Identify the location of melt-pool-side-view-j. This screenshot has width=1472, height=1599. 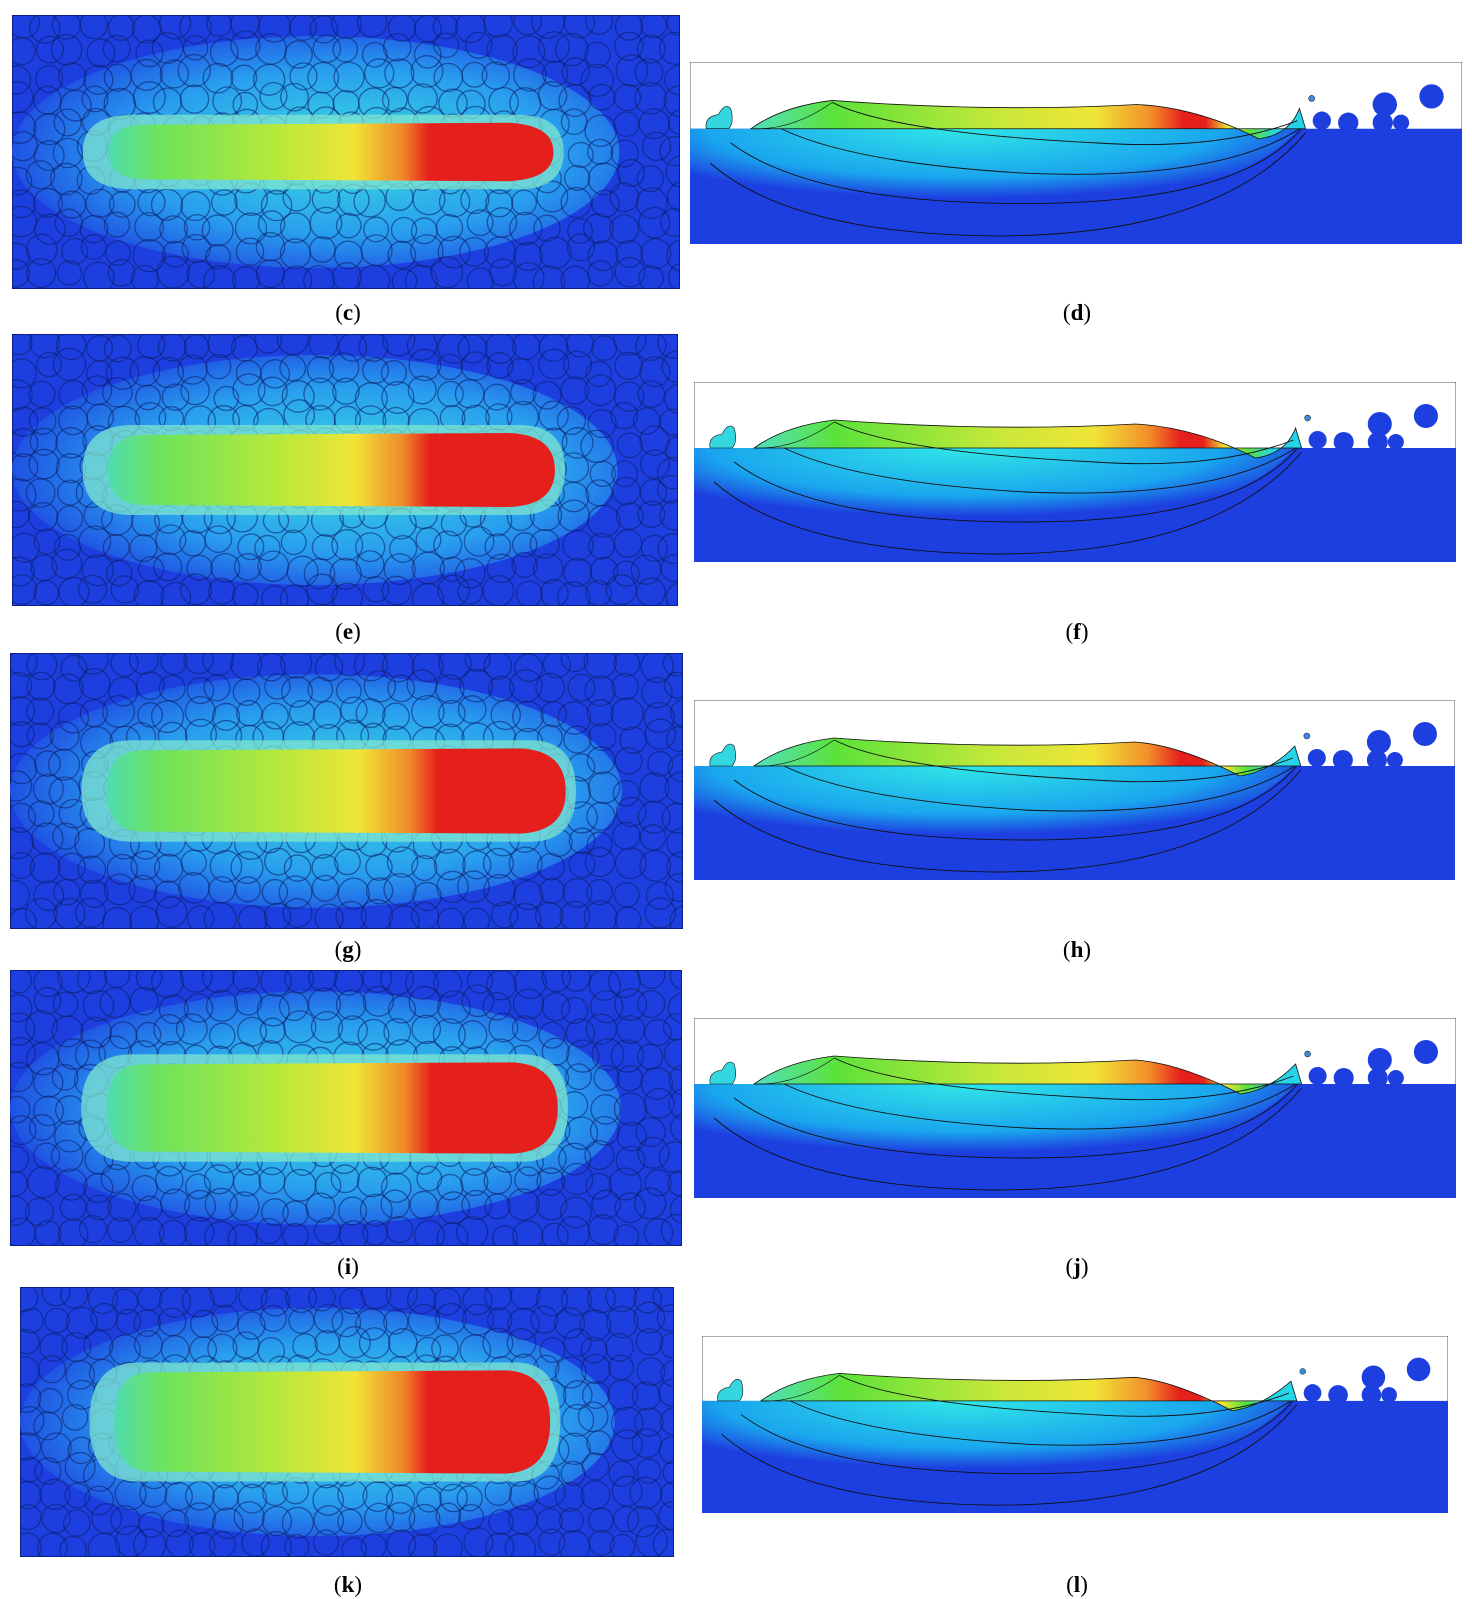
(1075, 1108).